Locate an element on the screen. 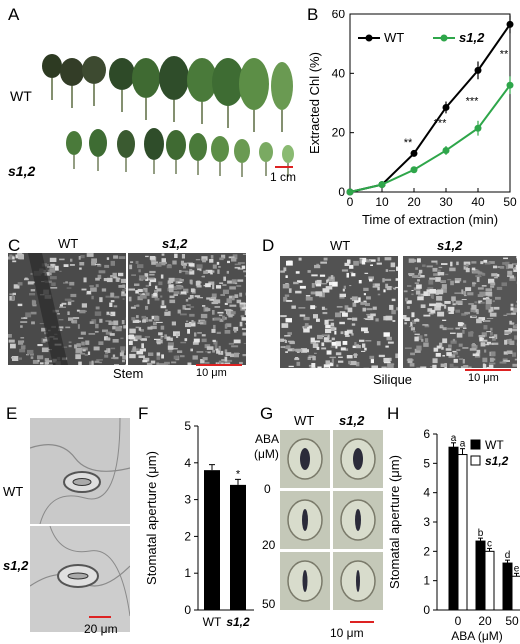  y-tick-label: 20 is located at coordinates (339, 133).